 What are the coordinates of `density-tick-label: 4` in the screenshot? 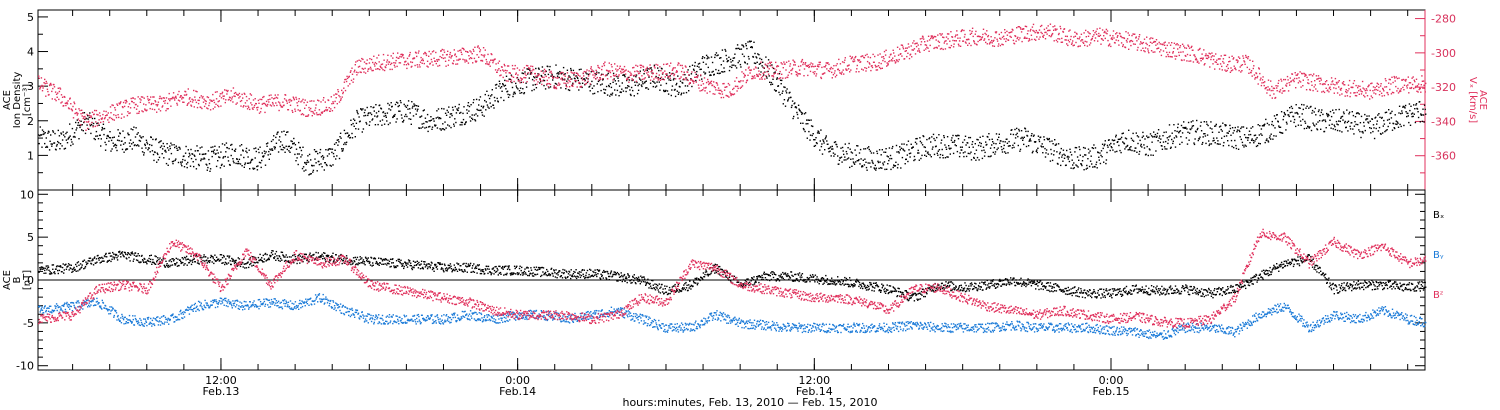 It's located at (30, 52).